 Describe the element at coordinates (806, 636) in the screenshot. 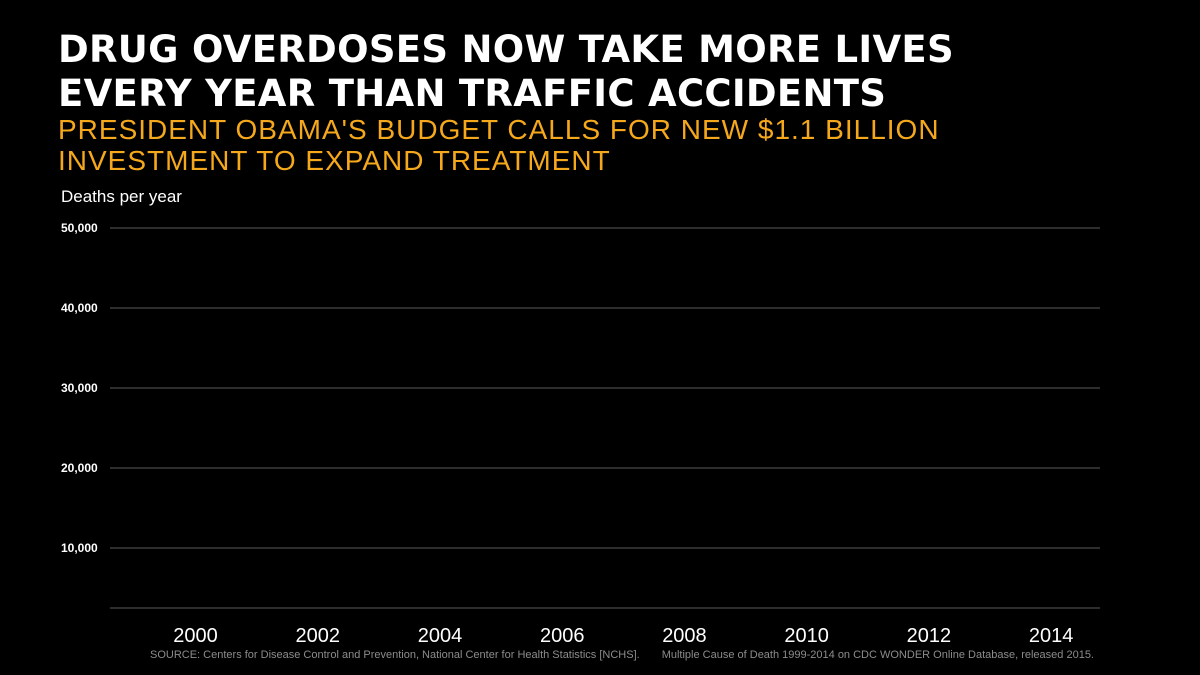

I see `x-tick-label-5: 2010` at that location.